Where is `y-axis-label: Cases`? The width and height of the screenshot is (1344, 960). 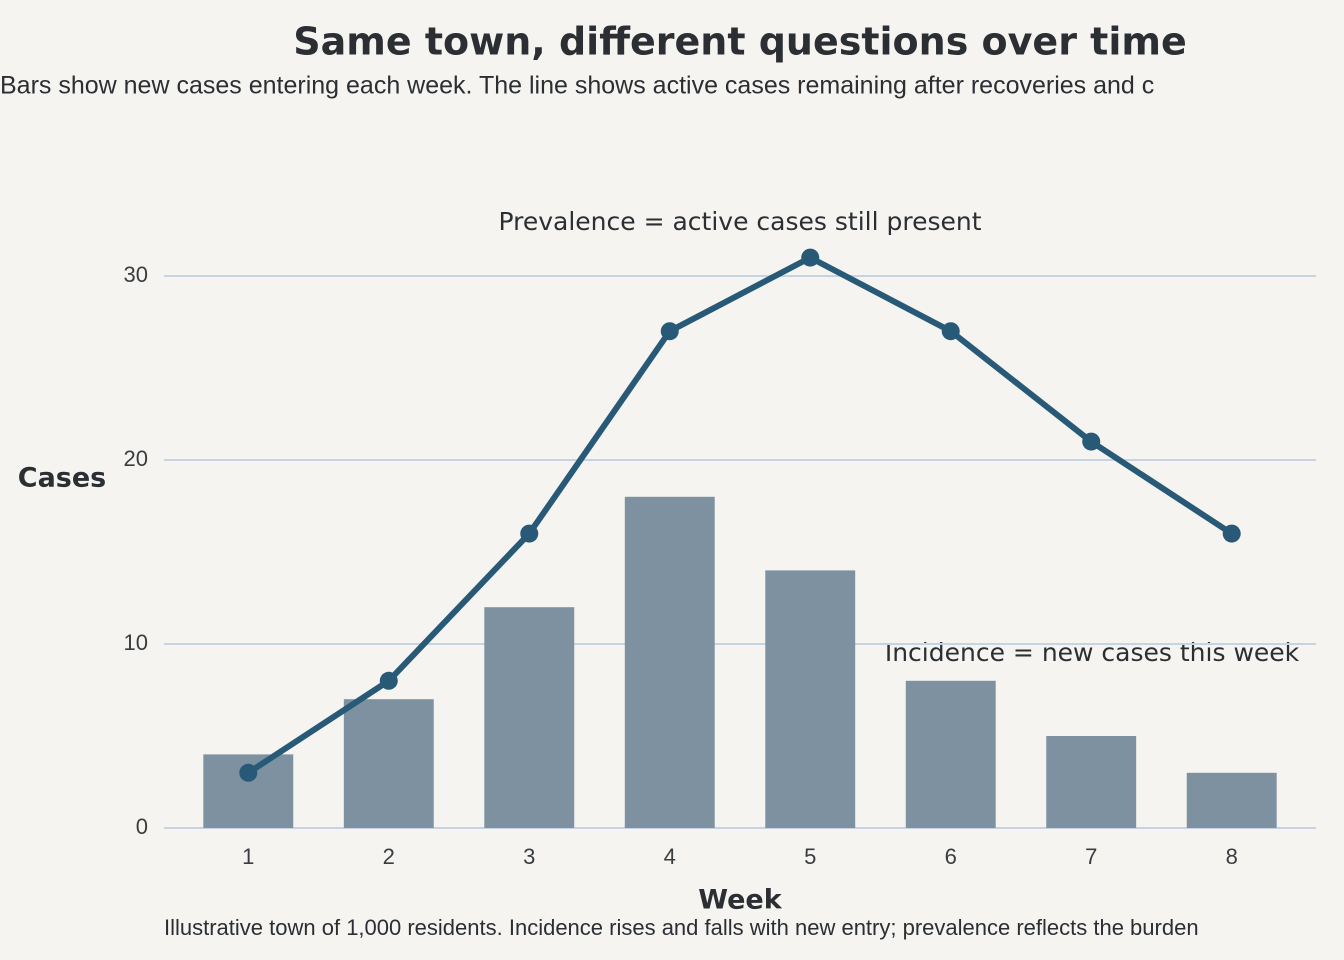
y-axis-label: Cases is located at coordinates (62, 478).